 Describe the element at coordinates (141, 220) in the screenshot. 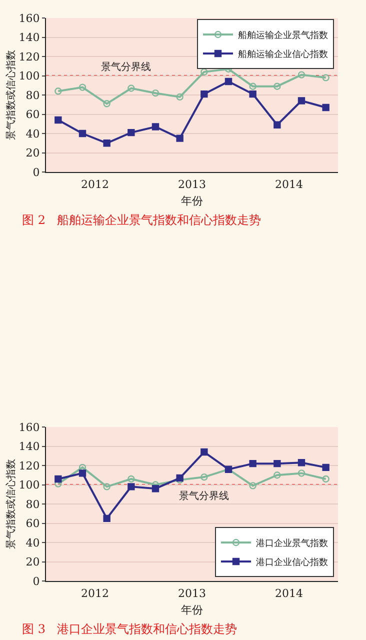

I see `text: 图 2 船舶运输企业景气指数和信心指数走势` at that location.